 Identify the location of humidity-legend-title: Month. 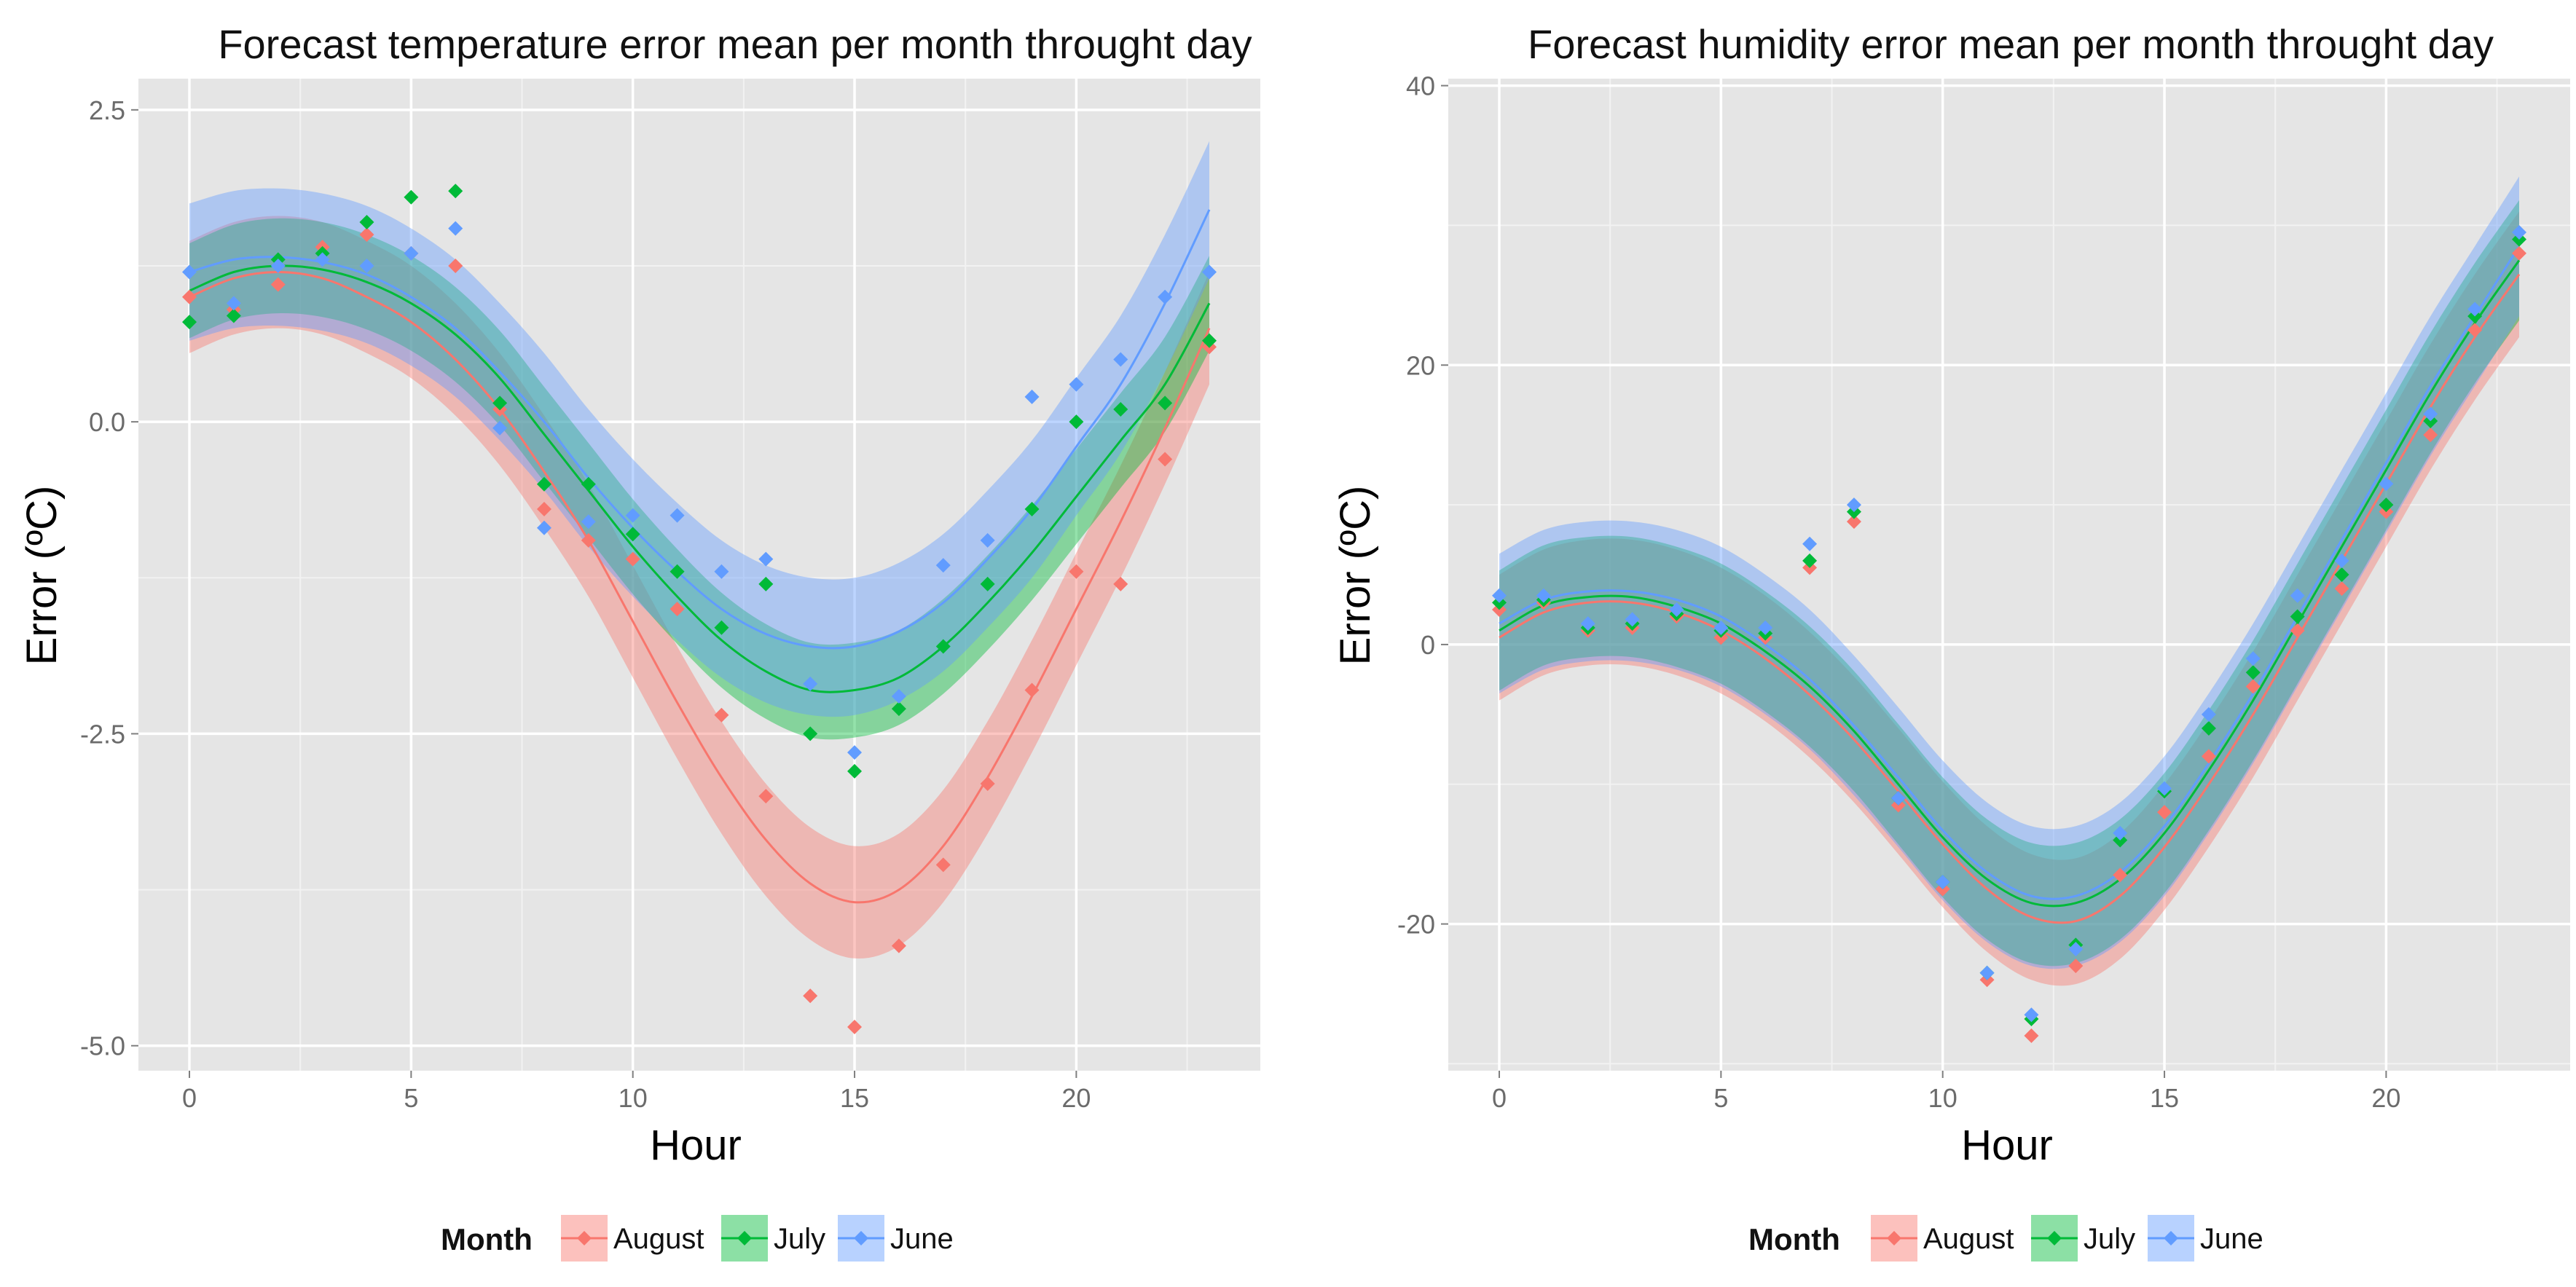
(1794, 1239).